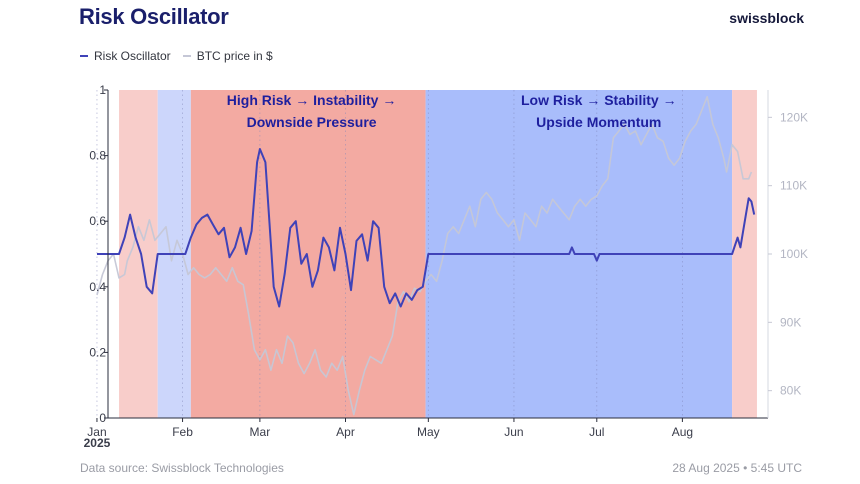  Describe the element at coordinates (312, 122) in the screenshot. I see `annotation-0-line-1: Downside Pressure` at that location.